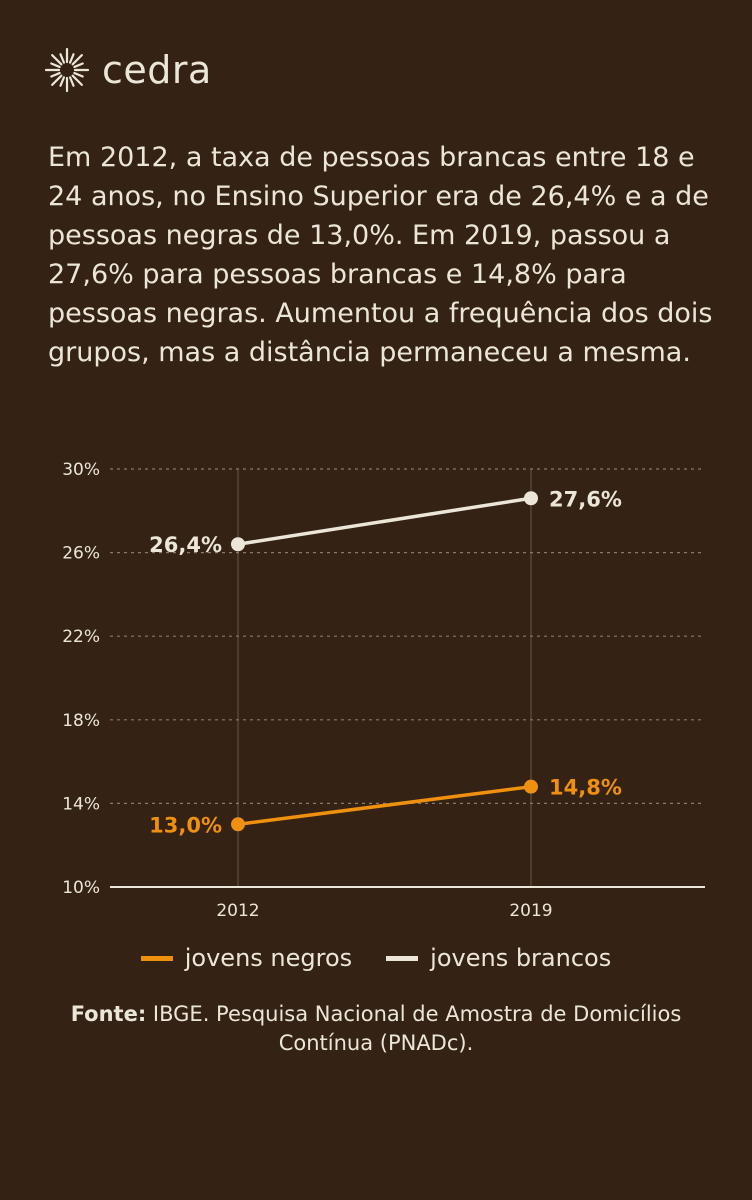 The image size is (752, 1200). I want to click on chart-legend: jovens negros jovens brancos, so click(376, 958).